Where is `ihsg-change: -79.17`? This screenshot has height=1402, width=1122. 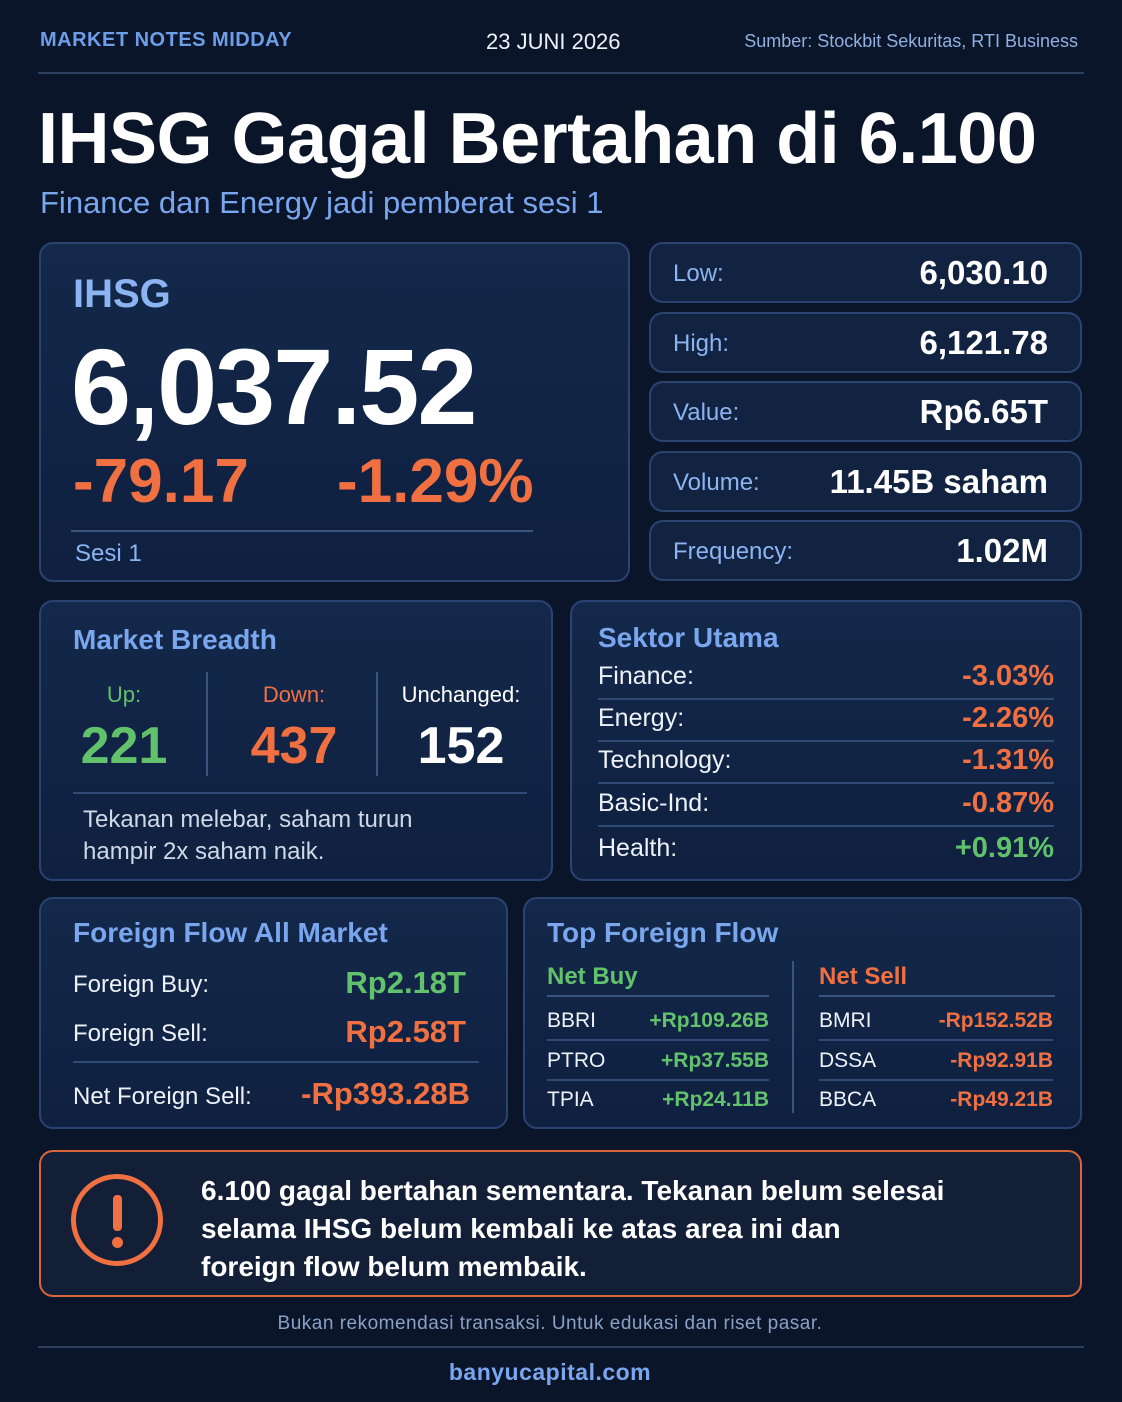
ihsg-change: -79.17 is located at coordinates (161, 481).